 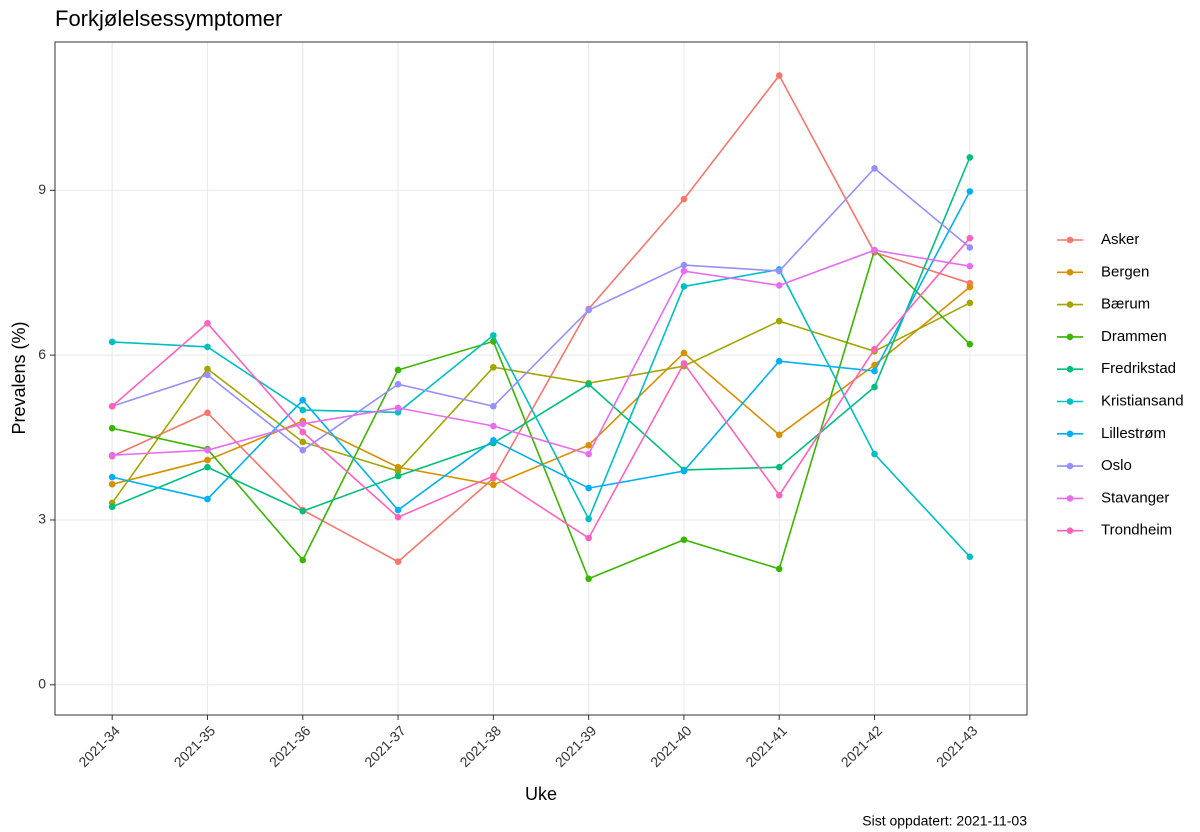 I want to click on legend-label: Bergen, so click(x=1125, y=271).